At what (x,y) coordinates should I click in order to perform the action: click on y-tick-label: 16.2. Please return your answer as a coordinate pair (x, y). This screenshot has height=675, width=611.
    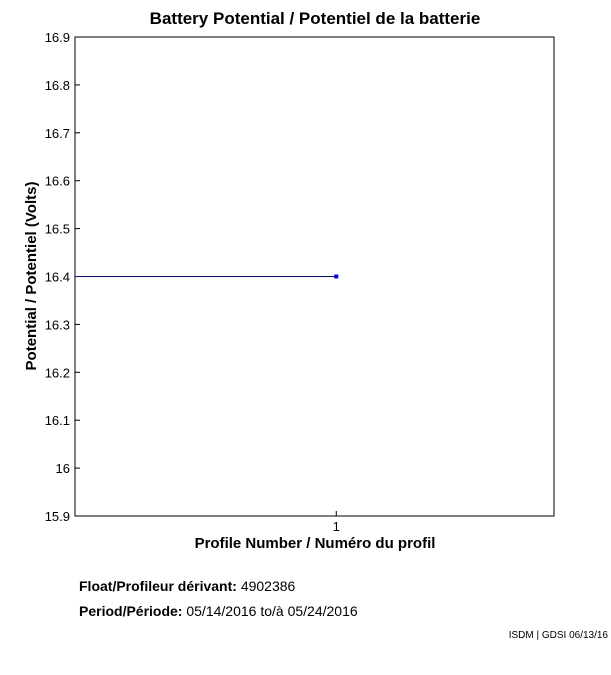
    Looking at the image, I should click on (57, 372).